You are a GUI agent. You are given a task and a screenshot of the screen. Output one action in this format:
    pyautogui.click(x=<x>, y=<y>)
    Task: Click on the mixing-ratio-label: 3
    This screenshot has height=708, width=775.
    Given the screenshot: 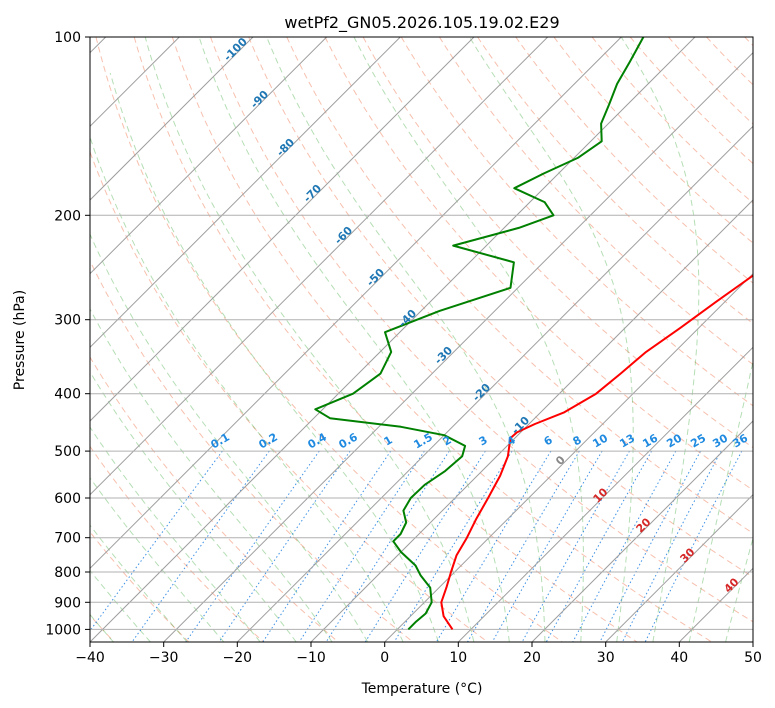 What is the action you would take?
    pyautogui.click(x=483, y=440)
    